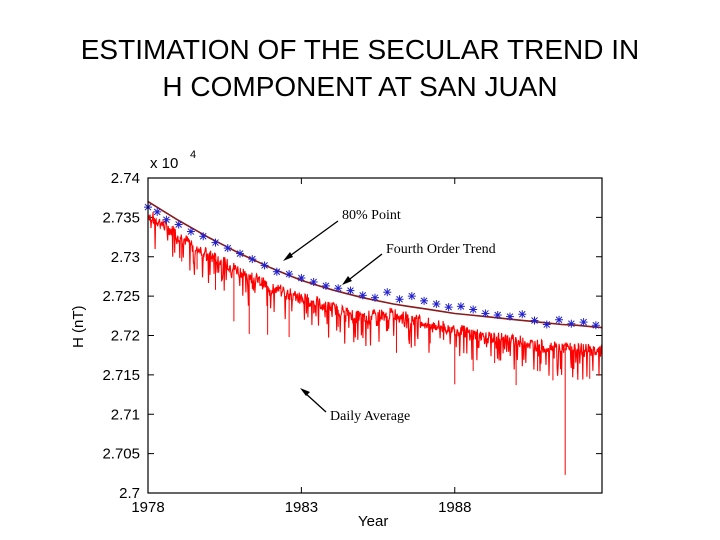  I want to click on annotation-daily-average-arrow, so click(315, 402).